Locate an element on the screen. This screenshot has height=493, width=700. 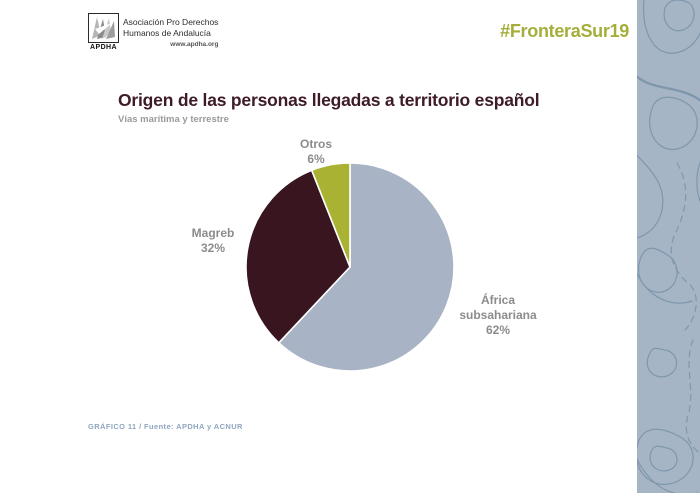
contour-pattern-icon is located at coordinates (668, 246).